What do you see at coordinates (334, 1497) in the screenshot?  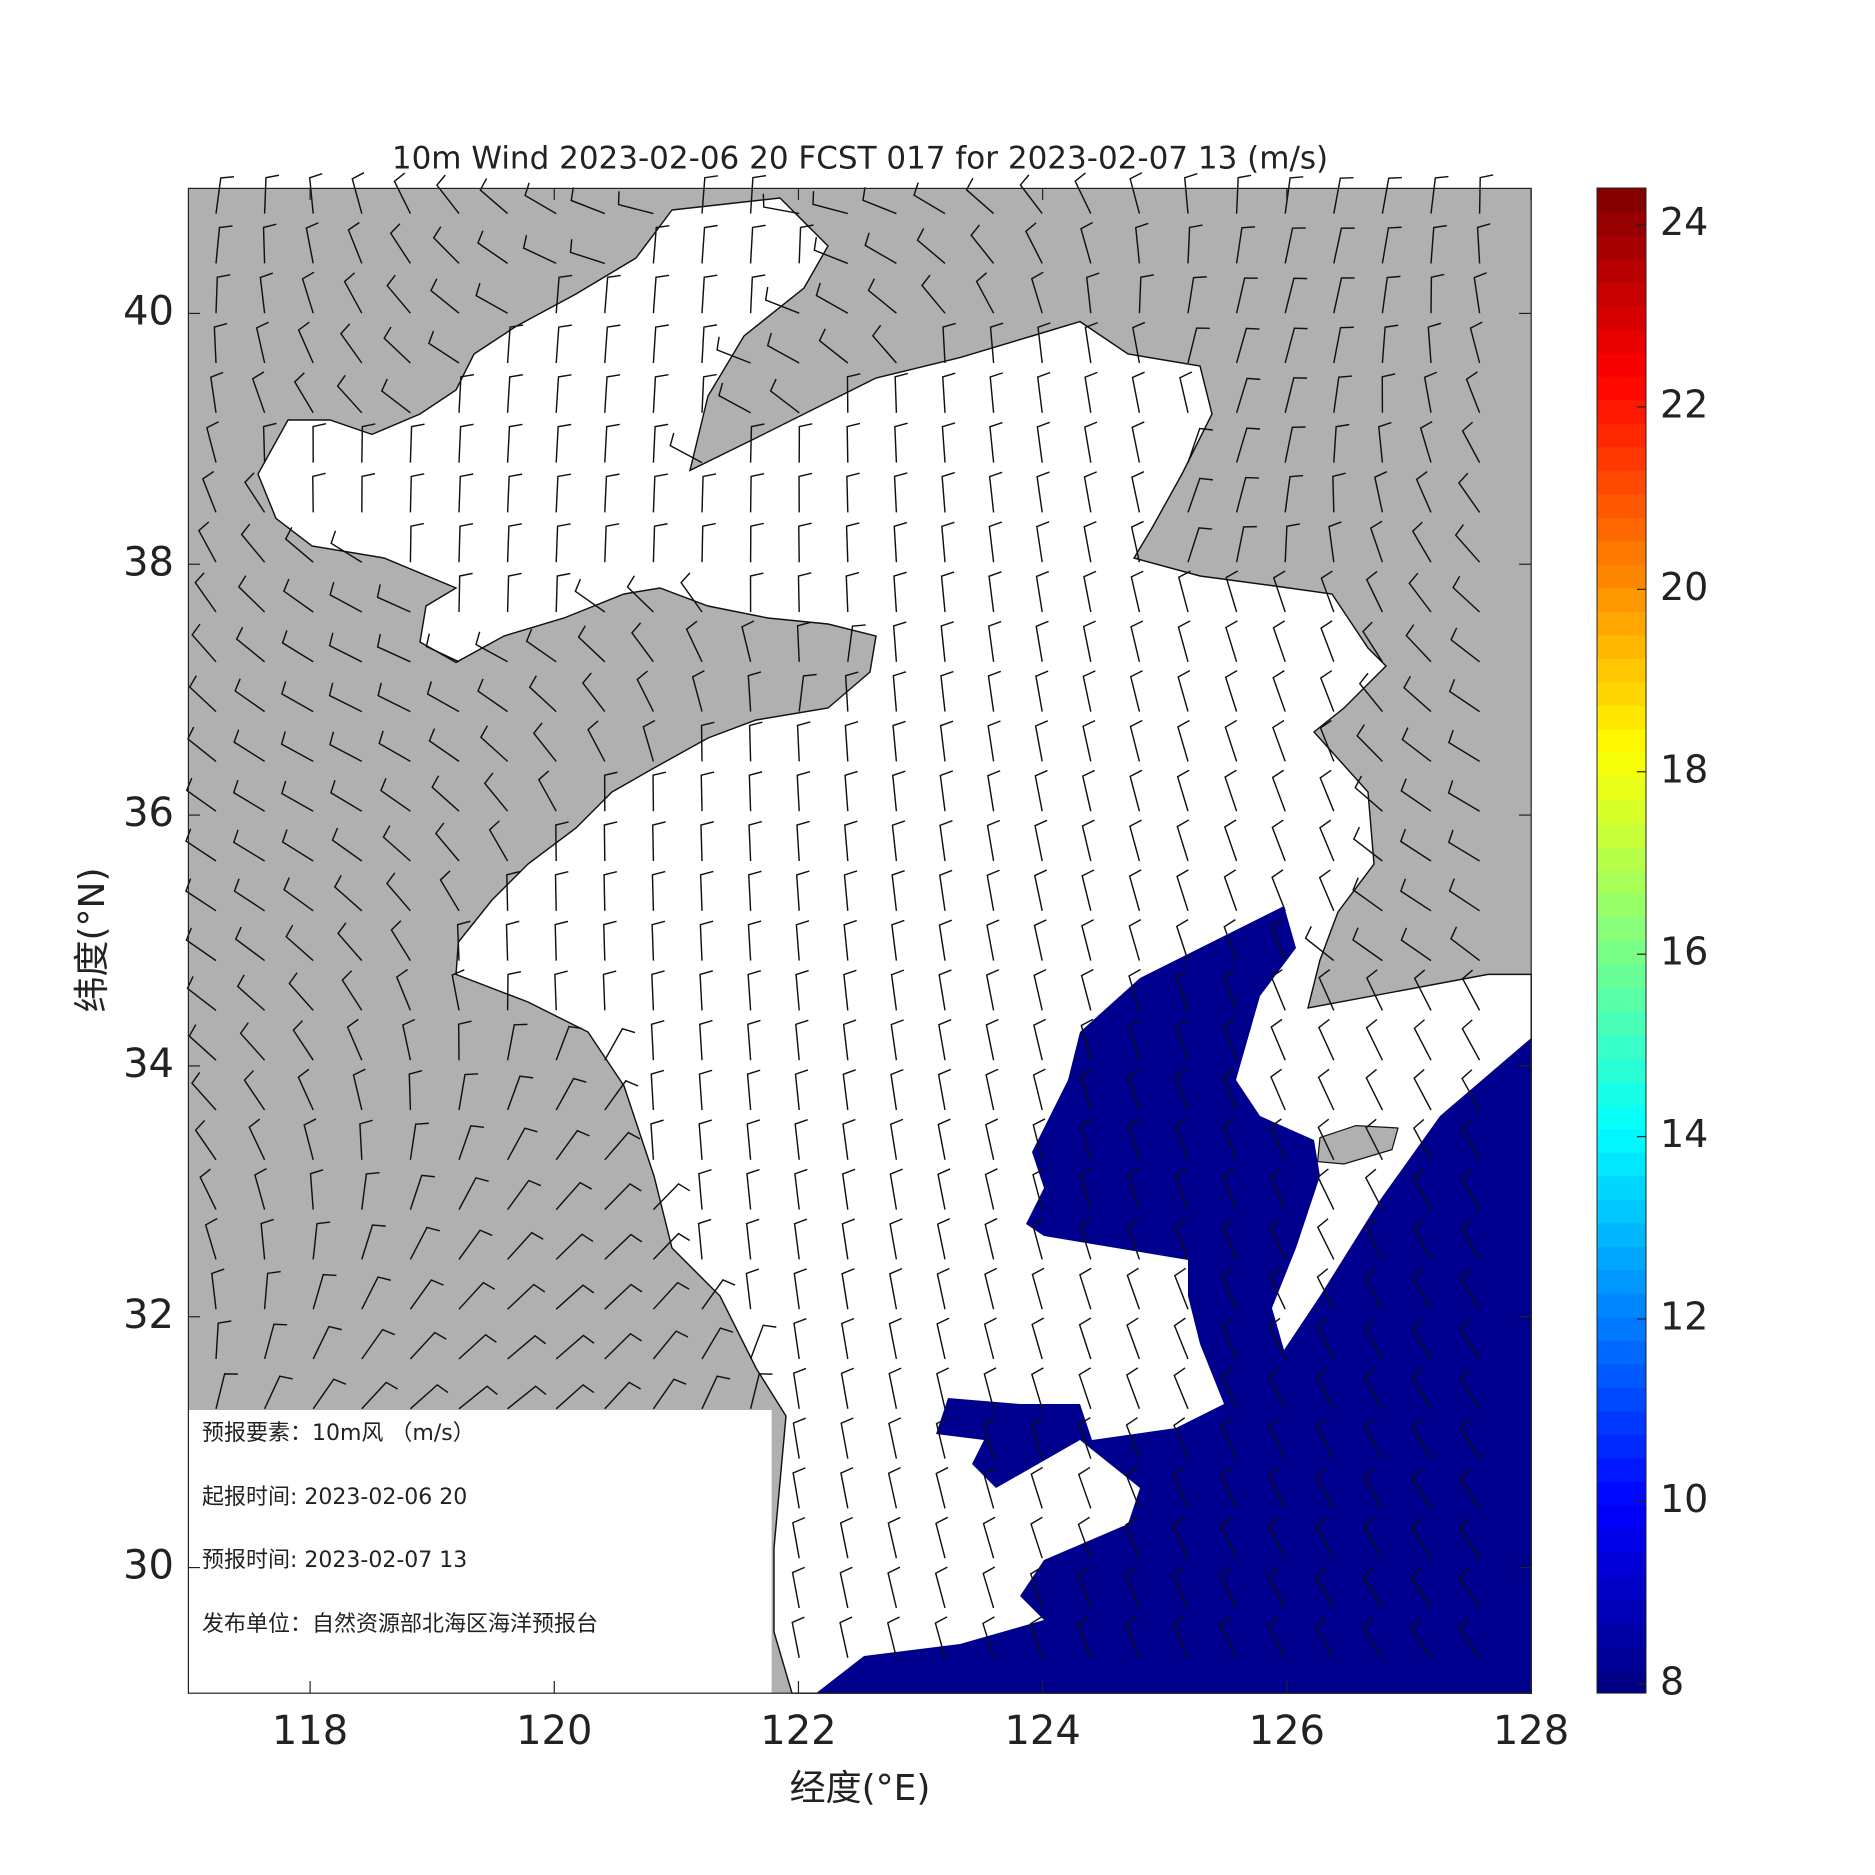 I see `info-text: 起报时间: 2023-02-06 20` at bounding box center [334, 1497].